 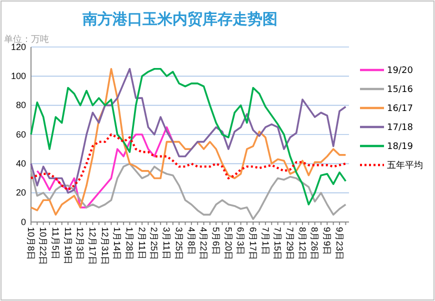 I want to click on x-tick-label: 7月15日, so click(x=277, y=243).